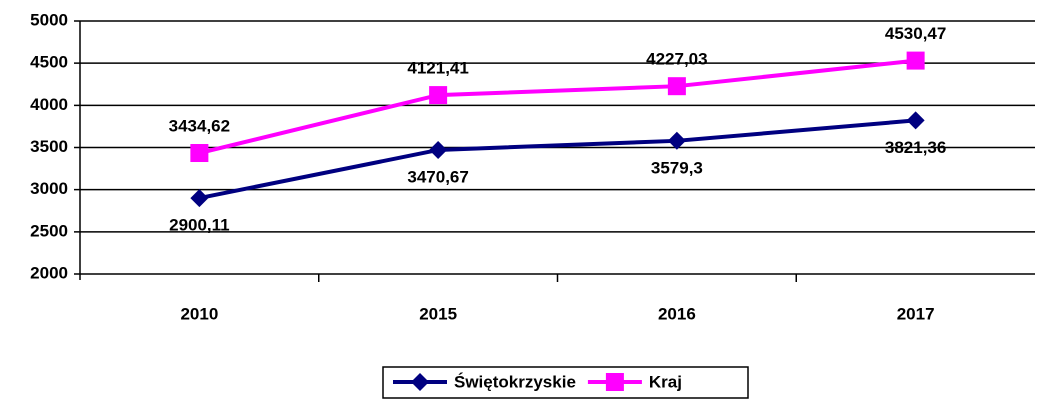  What do you see at coordinates (916, 313) in the screenshot?
I see `x-tick-label: 2017` at bounding box center [916, 313].